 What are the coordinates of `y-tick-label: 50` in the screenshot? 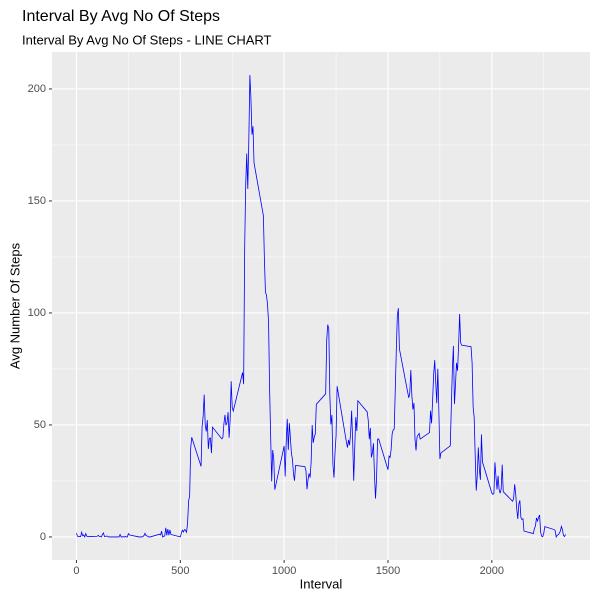 It's located at (40, 425).